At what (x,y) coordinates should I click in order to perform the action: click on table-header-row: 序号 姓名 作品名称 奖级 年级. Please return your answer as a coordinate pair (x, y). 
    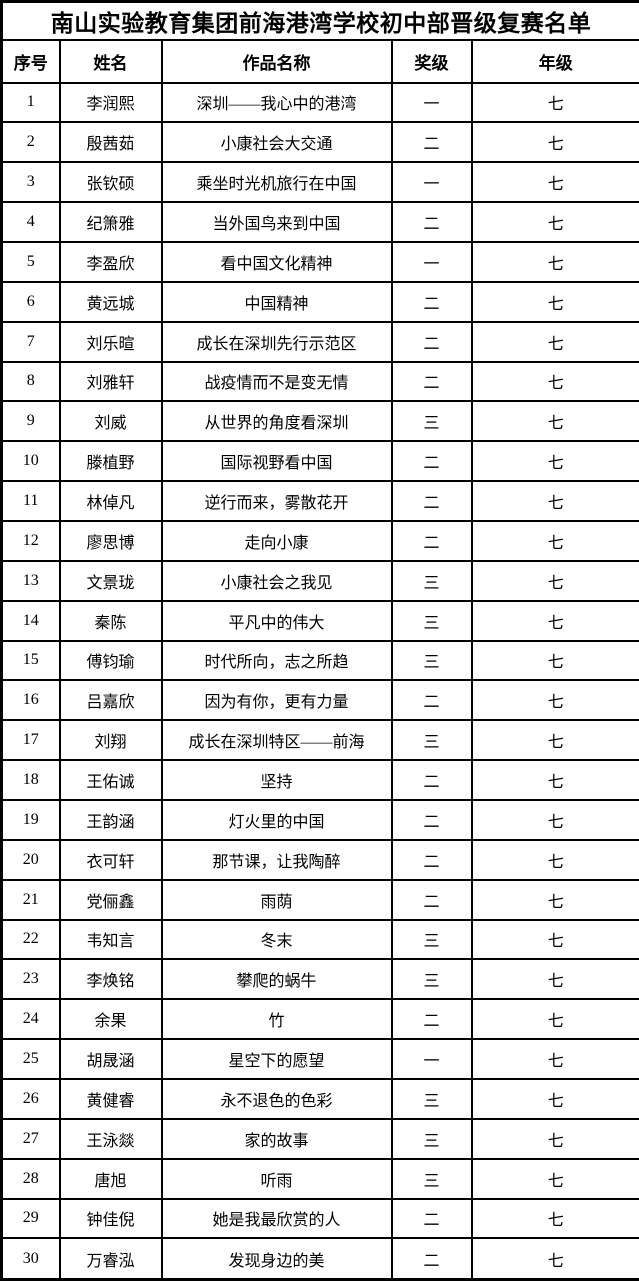
    Looking at the image, I should click on (319, 61).